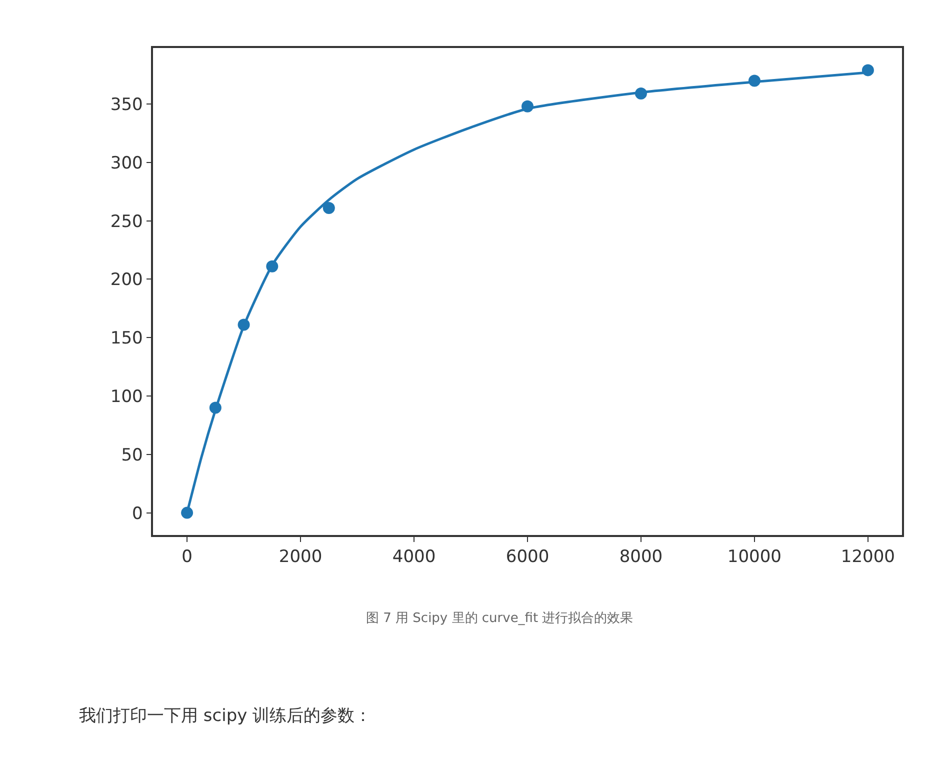 The image size is (947, 784). What do you see at coordinates (414, 557) in the screenshot?
I see `x-tick-label: 4000` at bounding box center [414, 557].